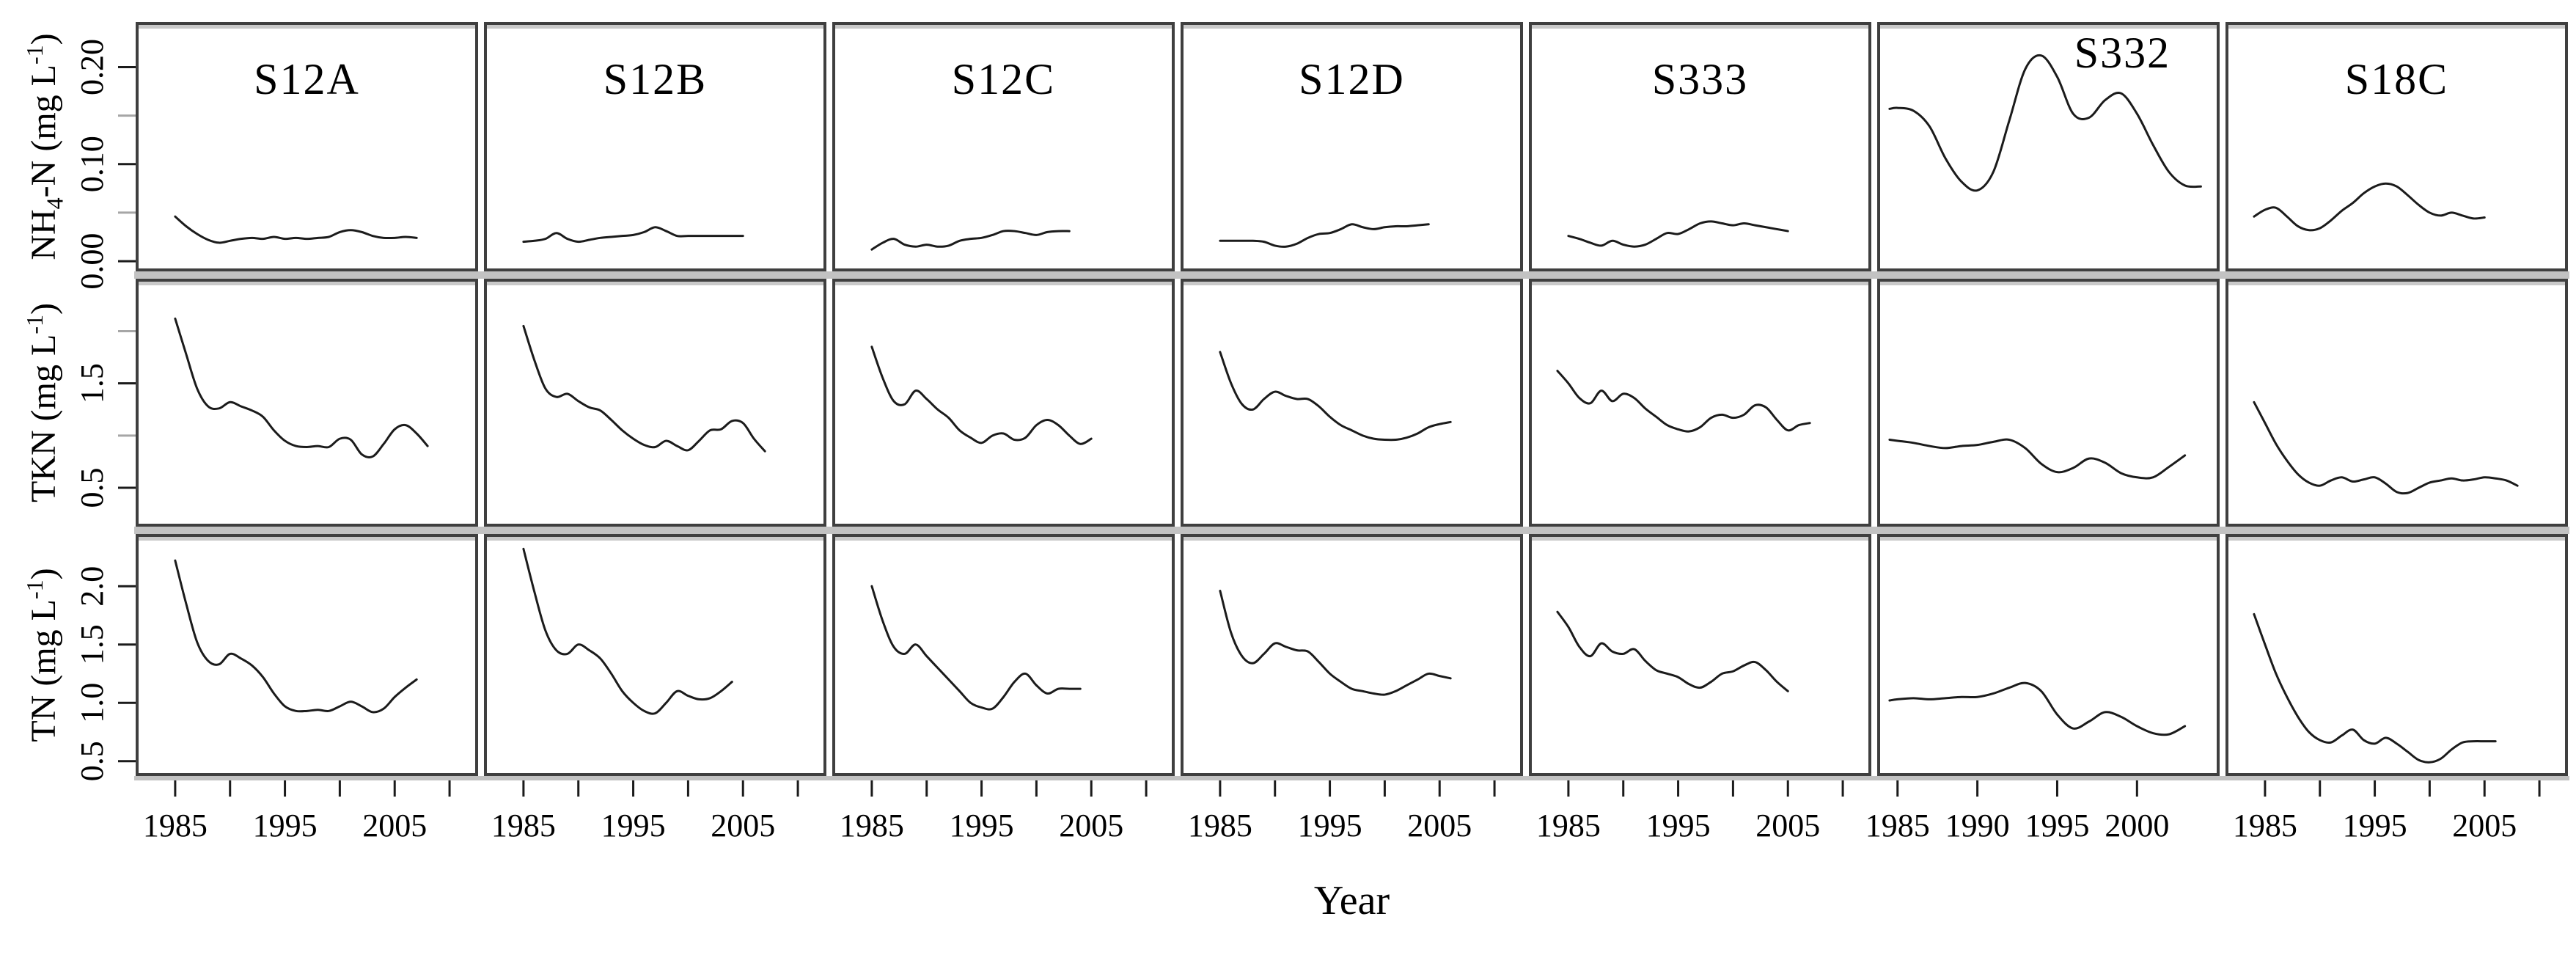 The height and width of the screenshot is (966, 2576). Describe the element at coordinates (92, 261) in the screenshot. I see `y-tick-label-nh4n-0: 0.00` at that location.